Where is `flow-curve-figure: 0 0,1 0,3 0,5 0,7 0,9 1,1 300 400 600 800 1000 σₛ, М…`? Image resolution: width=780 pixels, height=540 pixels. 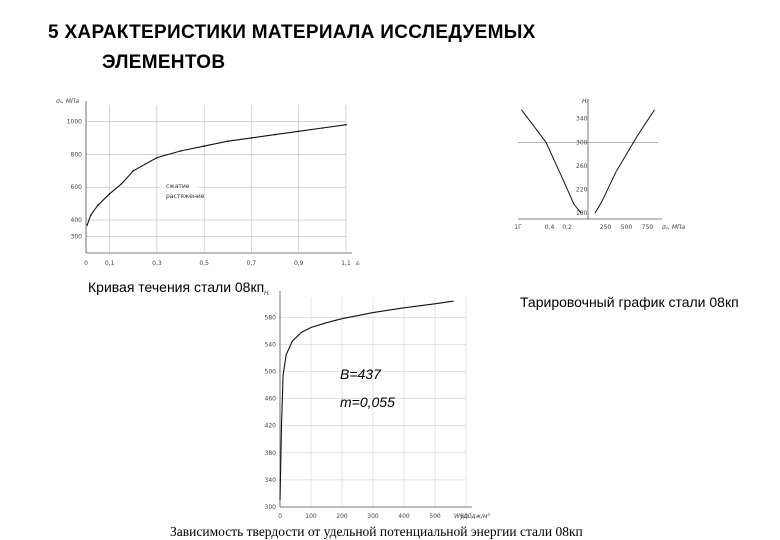 flow-curve-figure: 0 0,1 0,3 0,5 0,7 0,9 1,1 300 400 600 800 1000 σₛ, М… is located at coordinates (200, 185).